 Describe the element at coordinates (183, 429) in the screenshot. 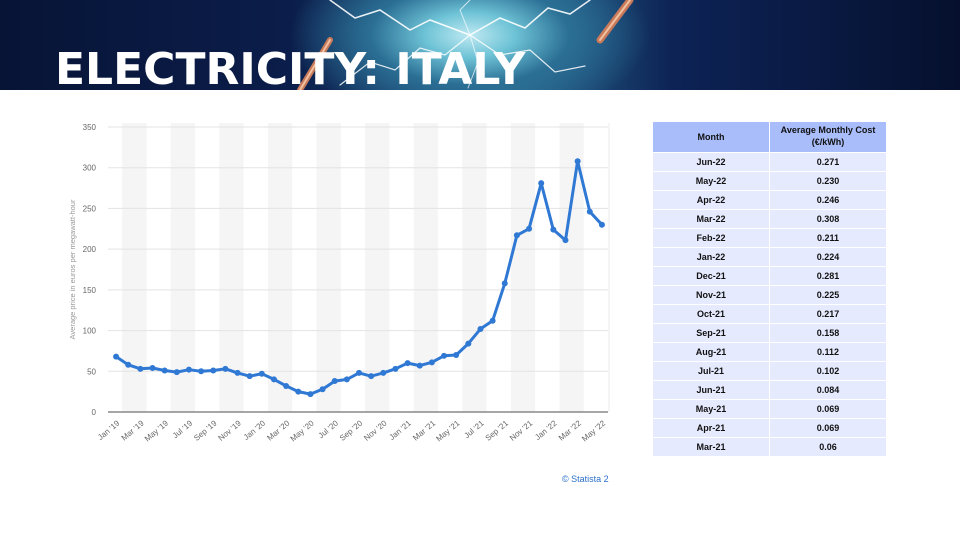

I see `x-tick-label: Jul '19` at that location.